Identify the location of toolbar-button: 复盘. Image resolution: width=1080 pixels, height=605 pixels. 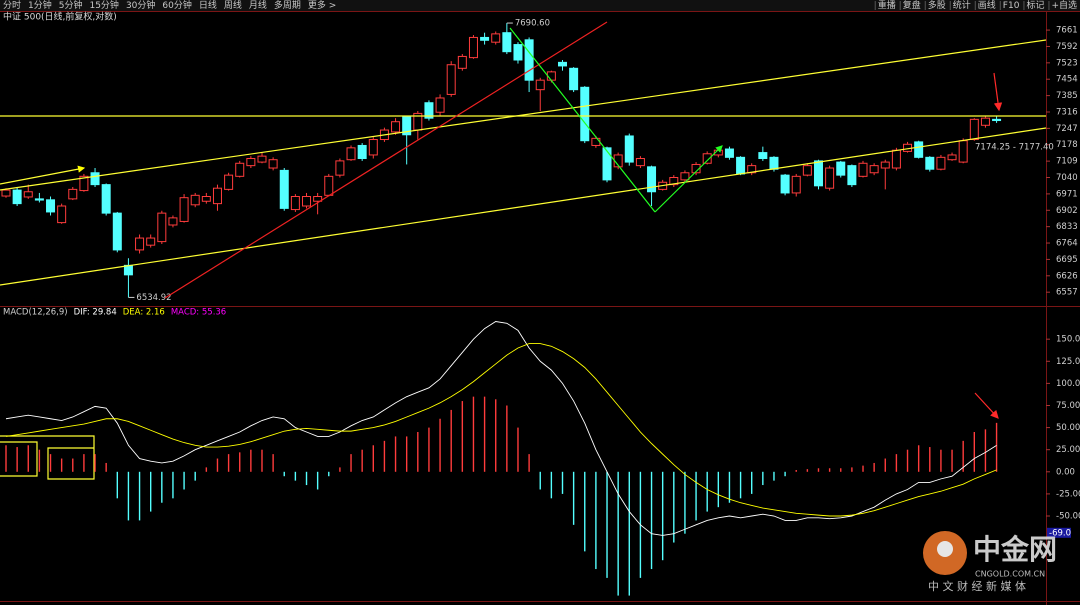
(912, 5).